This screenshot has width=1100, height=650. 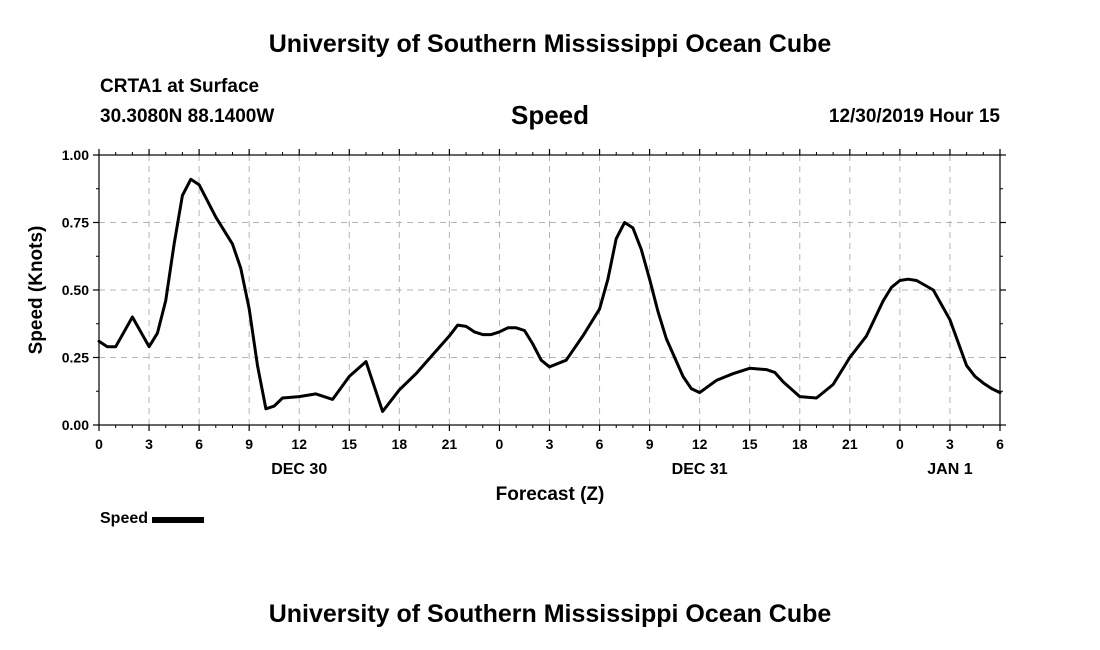 I want to click on y-tick-label: 1.00, so click(x=75, y=155).